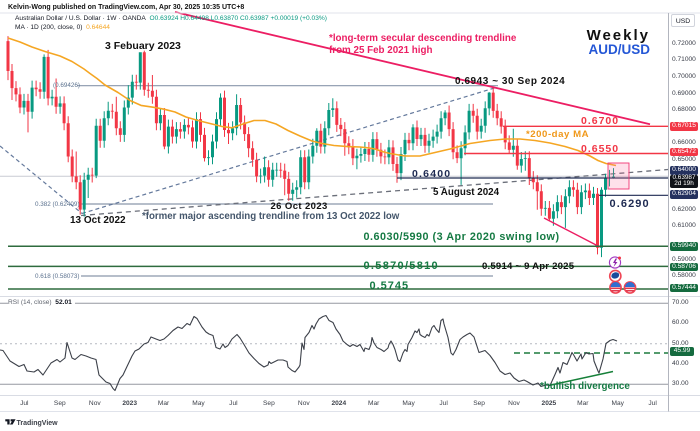 This screenshot has width=700, height=431. What do you see at coordinates (38, 423) in the screenshot?
I see `svg-text: TradingView` at bounding box center [38, 423].